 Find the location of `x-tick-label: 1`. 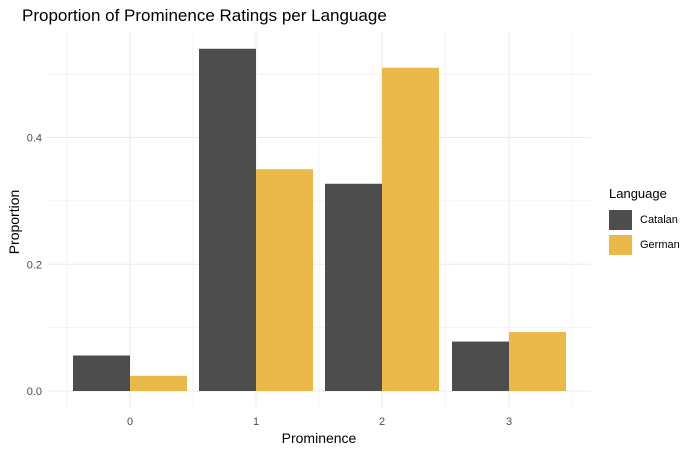

x-tick-label: 1 is located at coordinates (256, 422).